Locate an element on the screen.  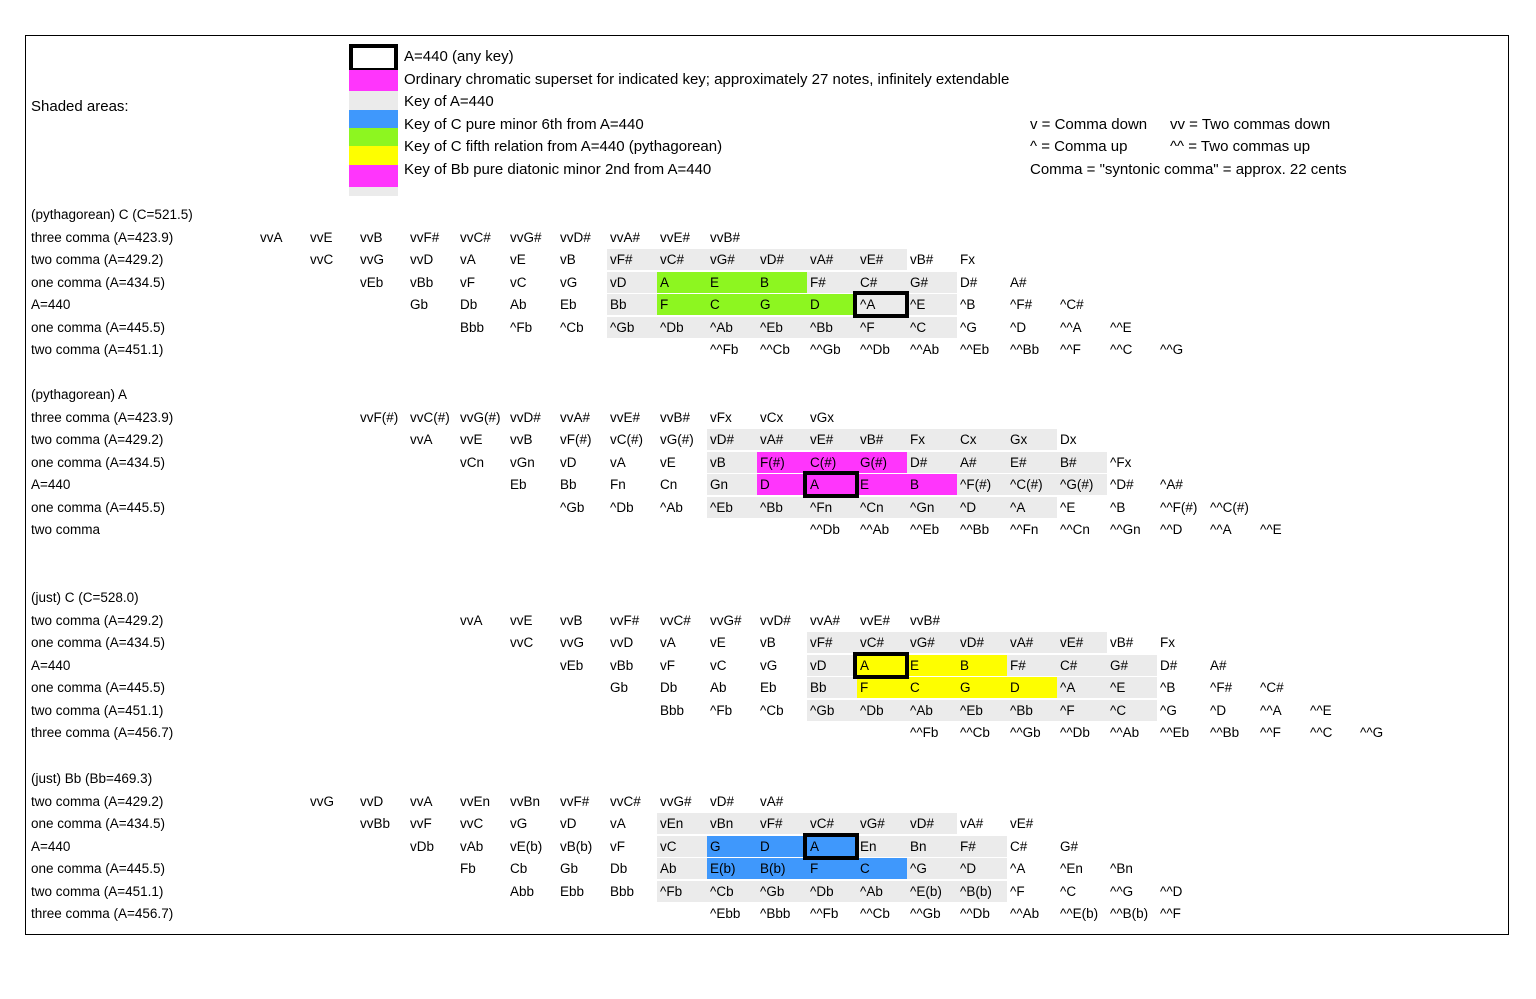
note-cell: vG# is located at coordinates (732, 259).